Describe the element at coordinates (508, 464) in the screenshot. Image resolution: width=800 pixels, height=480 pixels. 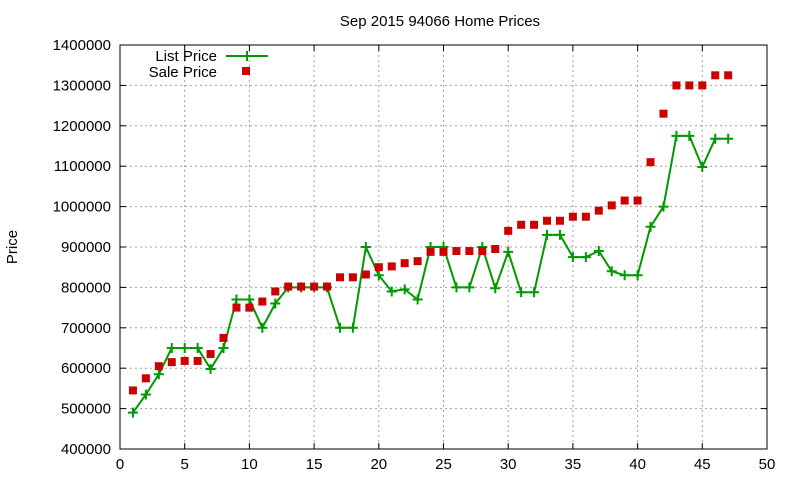
I see `x-tick-label: 30` at that location.